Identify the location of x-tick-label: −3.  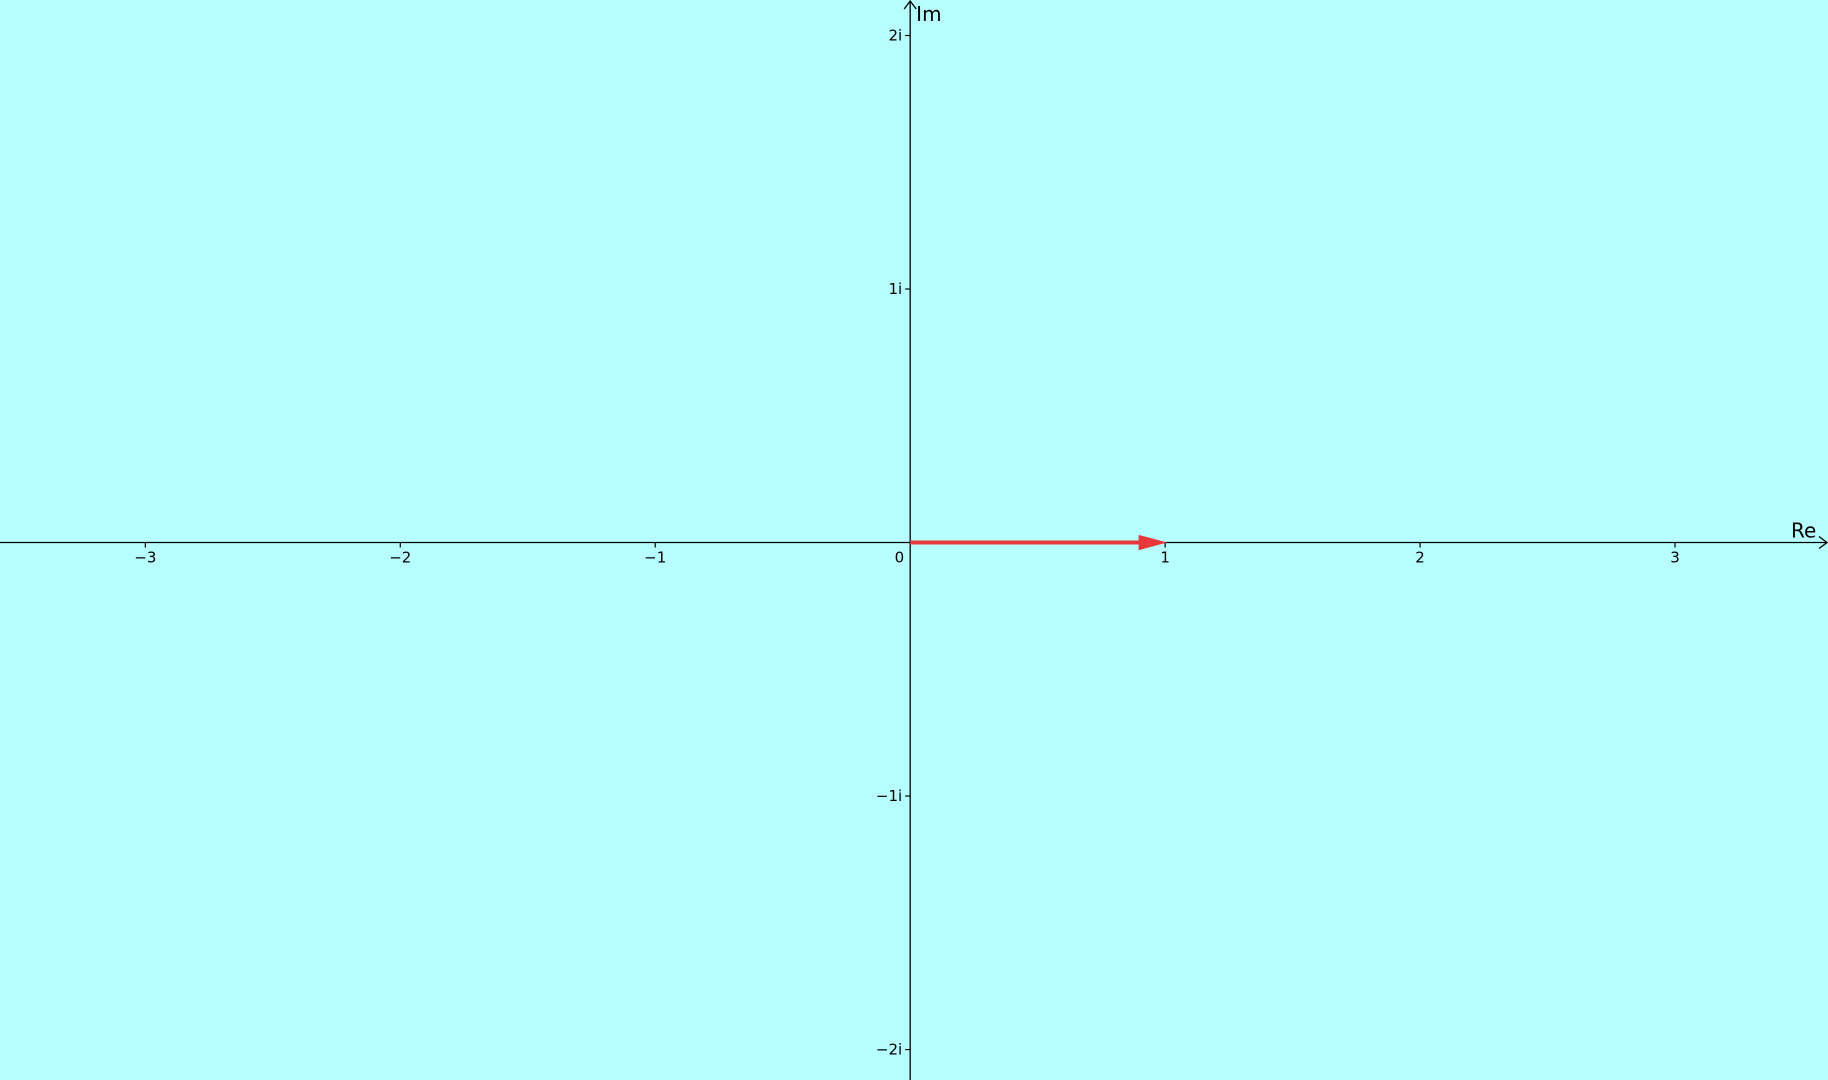
(145, 558).